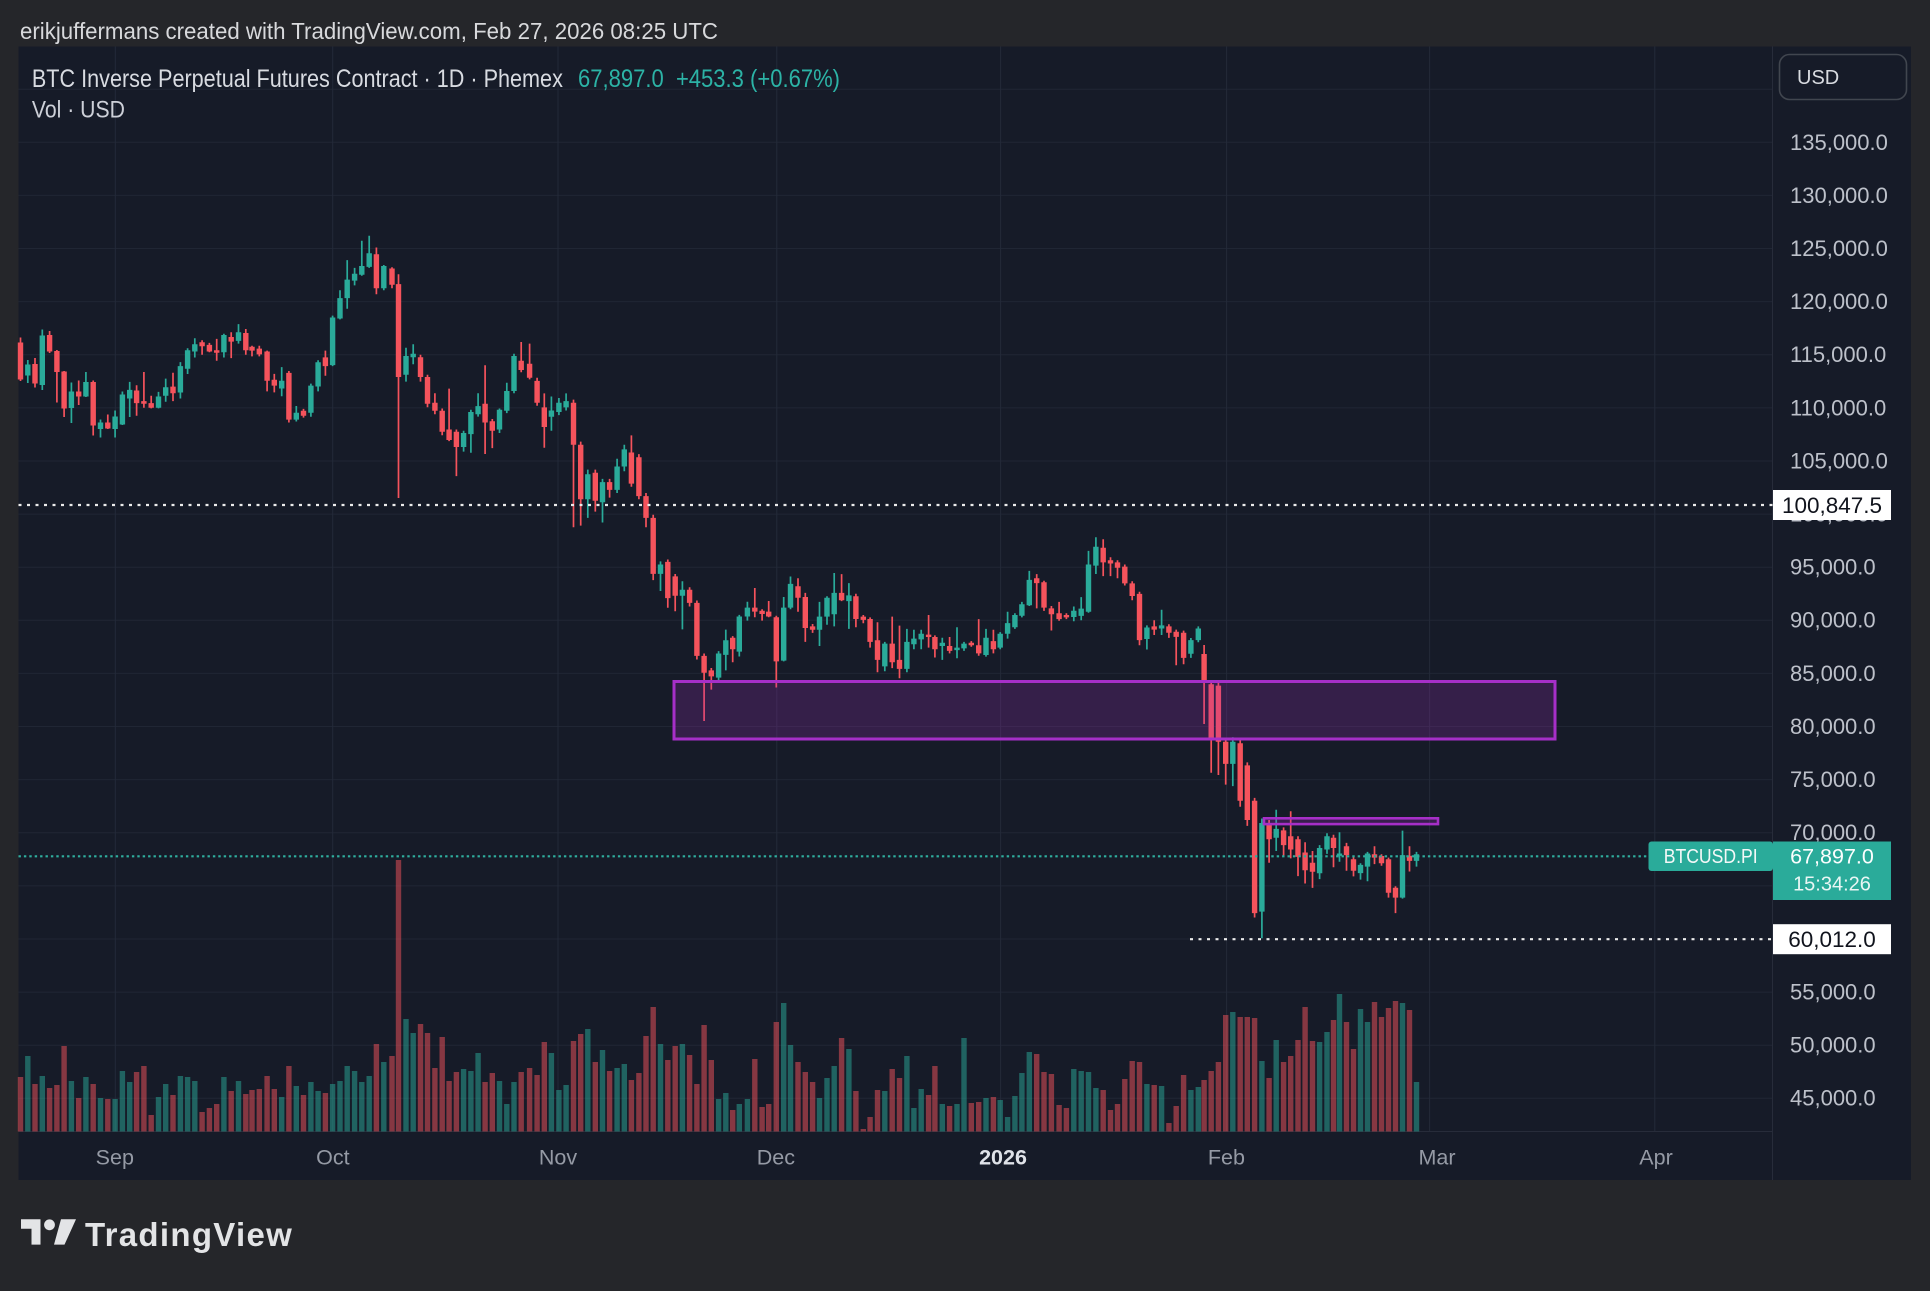 The width and height of the screenshot is (1930, 1291). I want to click on svg-text: Mar, so click(1436, 1158).